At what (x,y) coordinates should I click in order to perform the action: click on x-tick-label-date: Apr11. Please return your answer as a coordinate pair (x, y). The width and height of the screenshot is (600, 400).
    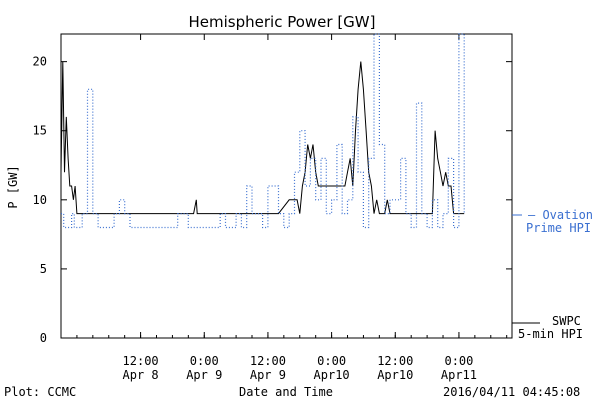
    Looking at the image, I should click on (459, 375).